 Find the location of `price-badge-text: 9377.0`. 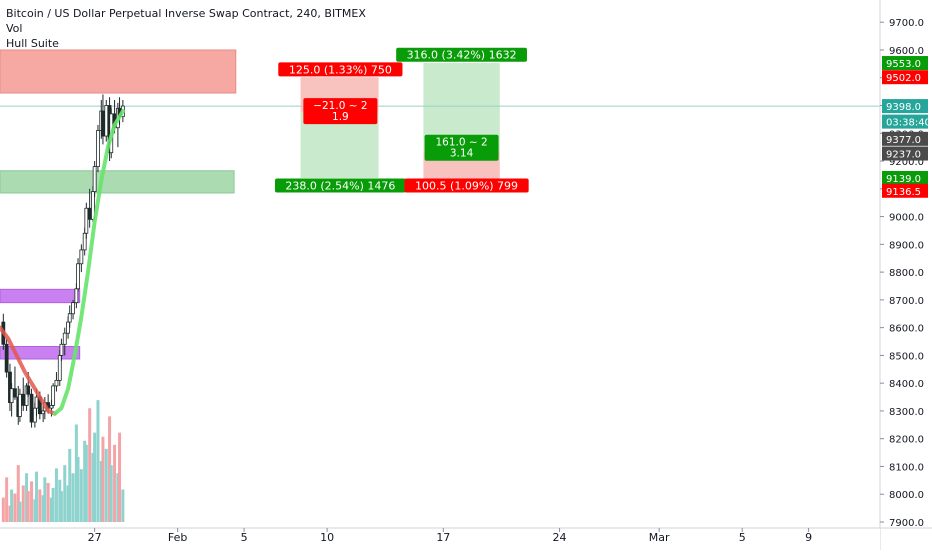

price-badge-text: 9377.0 is located at coordinates (903, 140).